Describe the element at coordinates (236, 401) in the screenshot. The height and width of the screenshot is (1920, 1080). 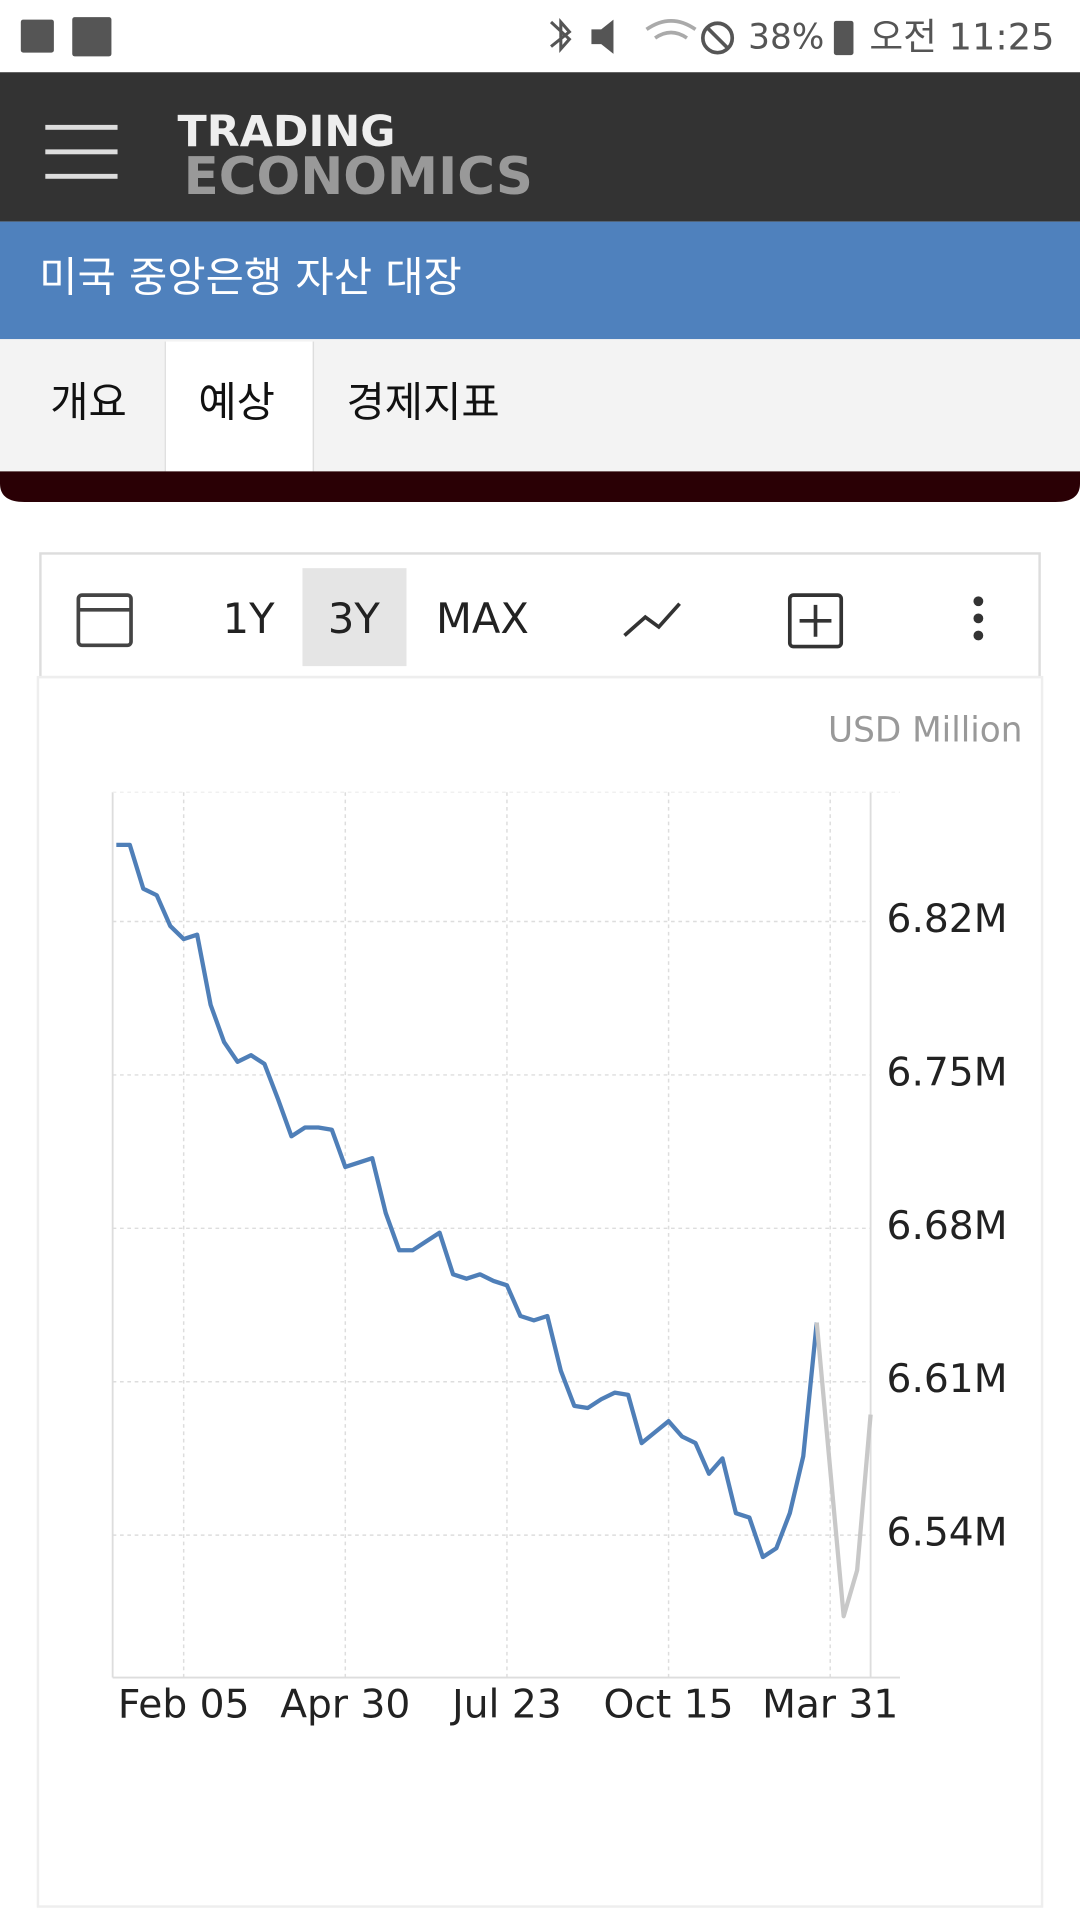
I see `tab: 예상` at that location.